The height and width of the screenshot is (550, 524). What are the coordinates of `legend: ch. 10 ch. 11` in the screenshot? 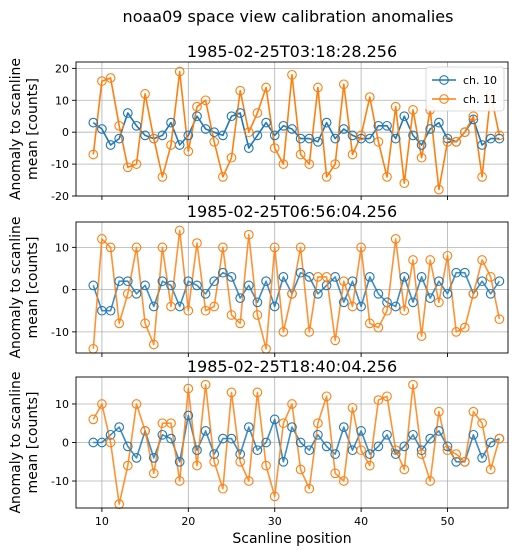 It's located at (465, 89).